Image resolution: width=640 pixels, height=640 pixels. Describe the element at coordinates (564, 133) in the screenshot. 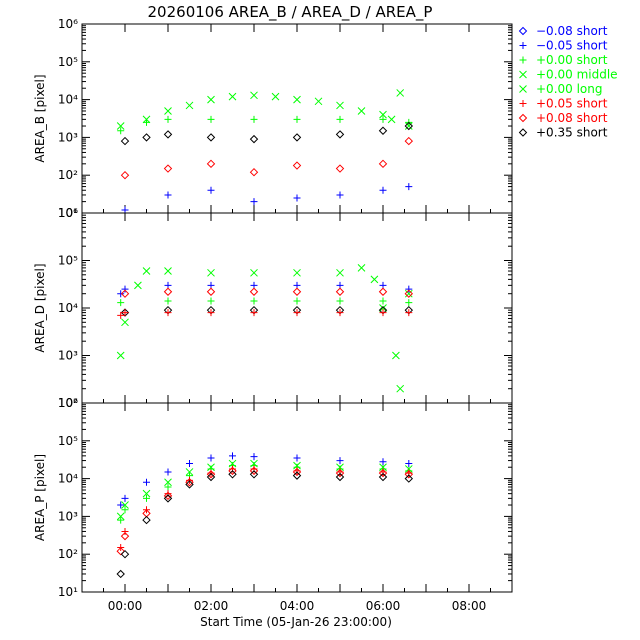

I see `legend-entry: +0.35 short` at that location.